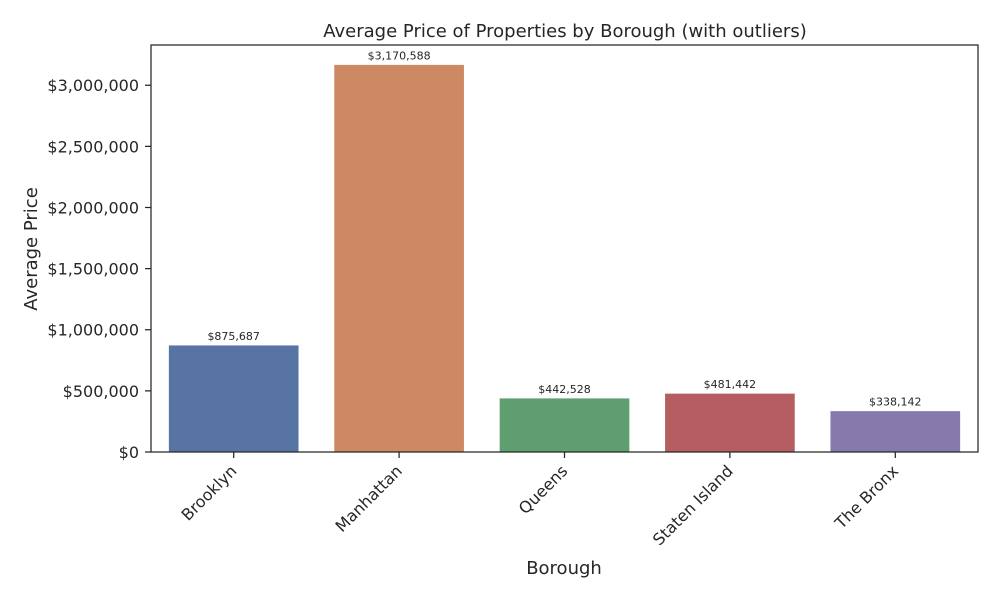  Describe the element at coordinates (866, 497) in the screenshot. I see `x-tick-label: The Bronx` at that location.